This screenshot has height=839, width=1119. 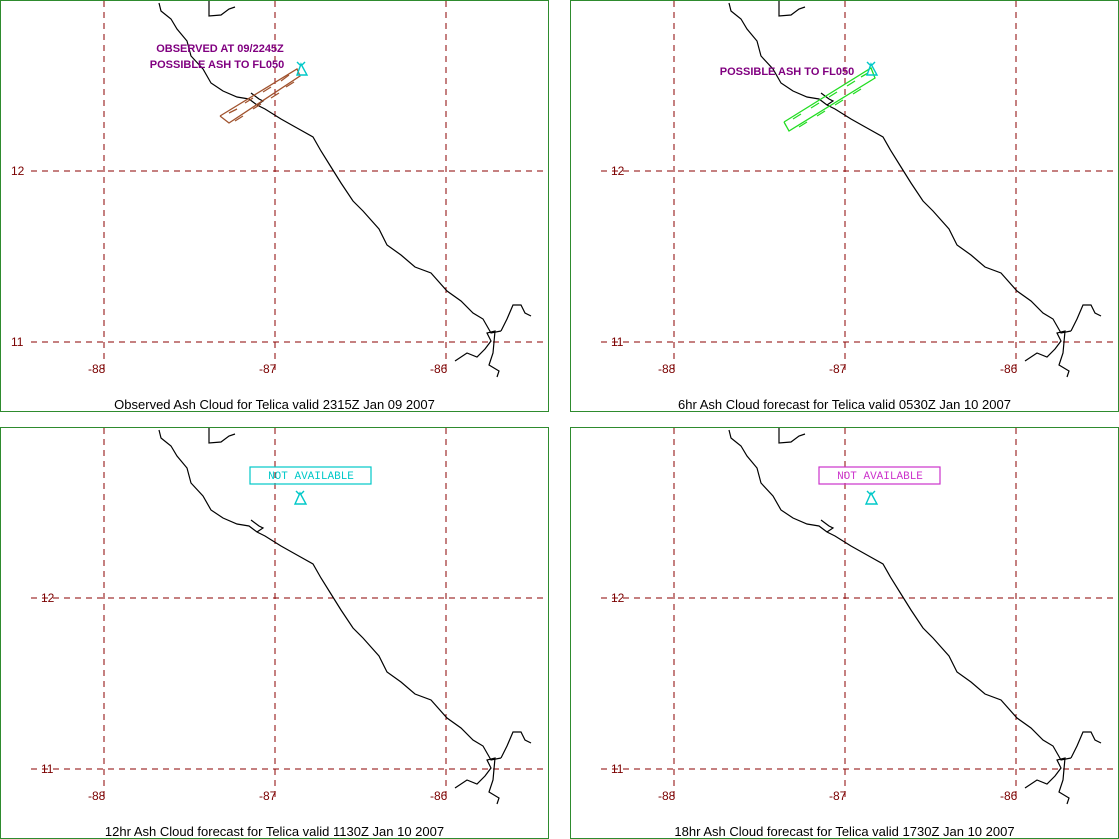 I want to click on annotation-line-1: OBSERVED AT 09/2245Z, so click(x=220, y=49).